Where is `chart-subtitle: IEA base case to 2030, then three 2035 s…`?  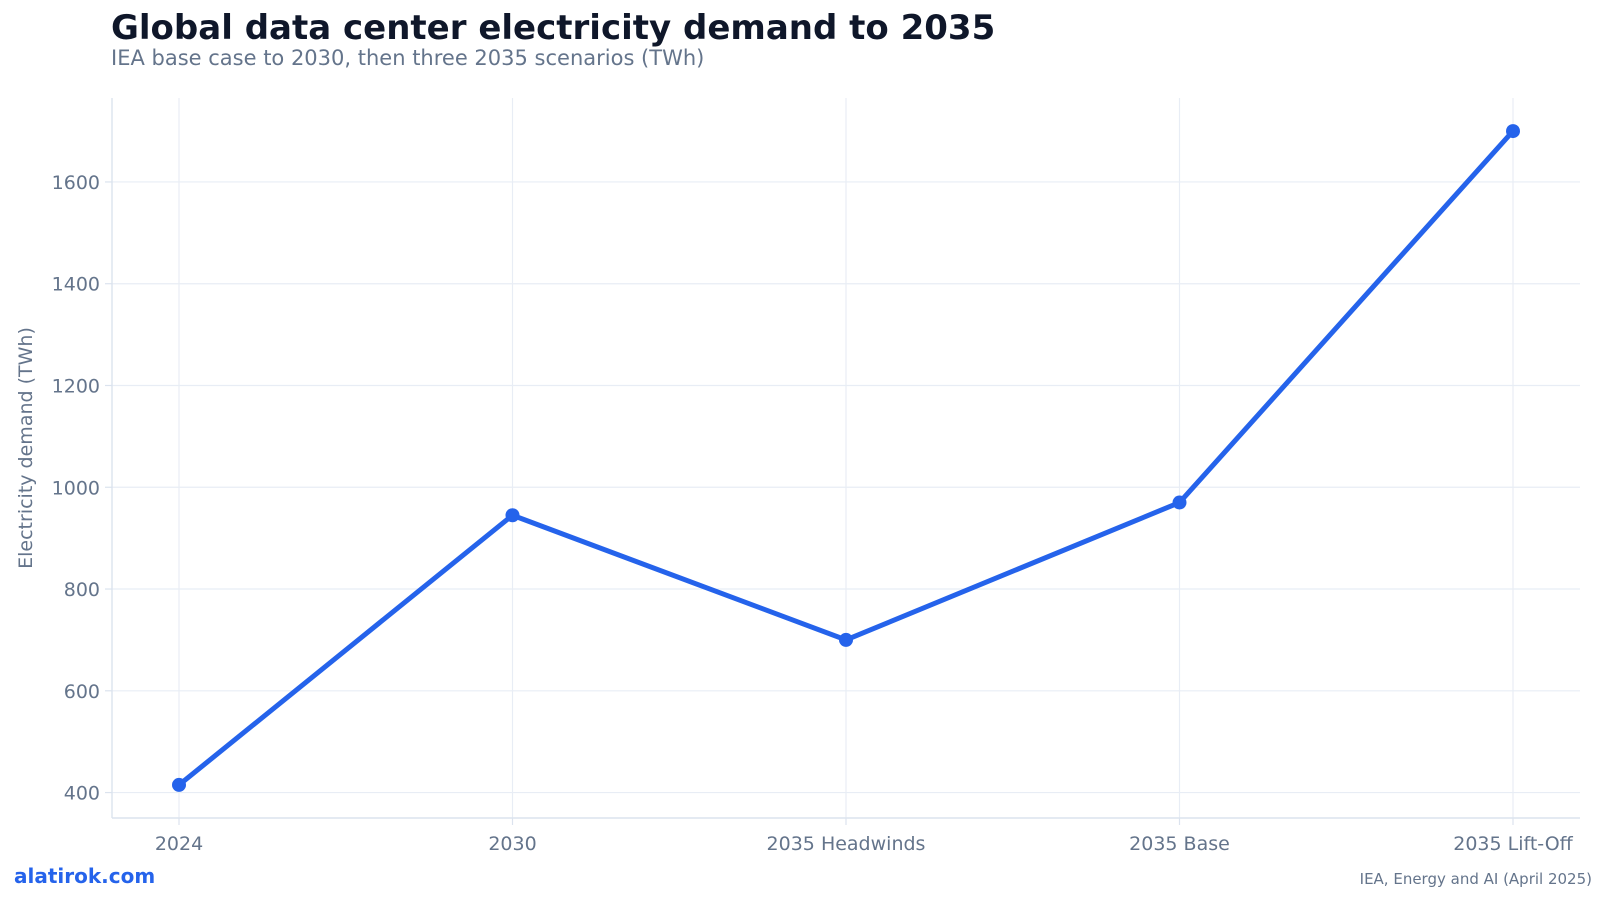
chart-subtitle: IEA base case to 2030, then three 2035 s… is located at coordinates (408, 58).